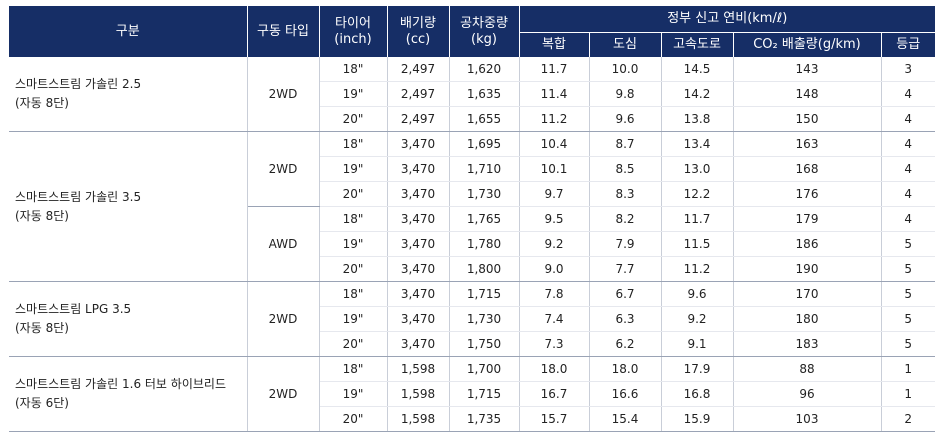 This screenshot has height=435, width=939. What do you see at coordinates (697, 144) in the screenshot?
I see `highway-cell: 13.4` at bounding box center [697, 144].